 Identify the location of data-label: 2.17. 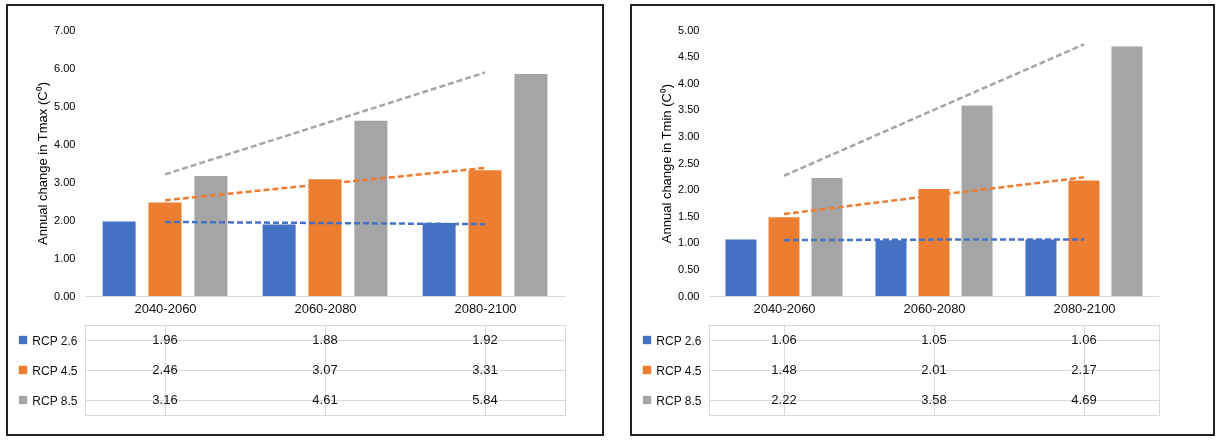
(1084, 369).